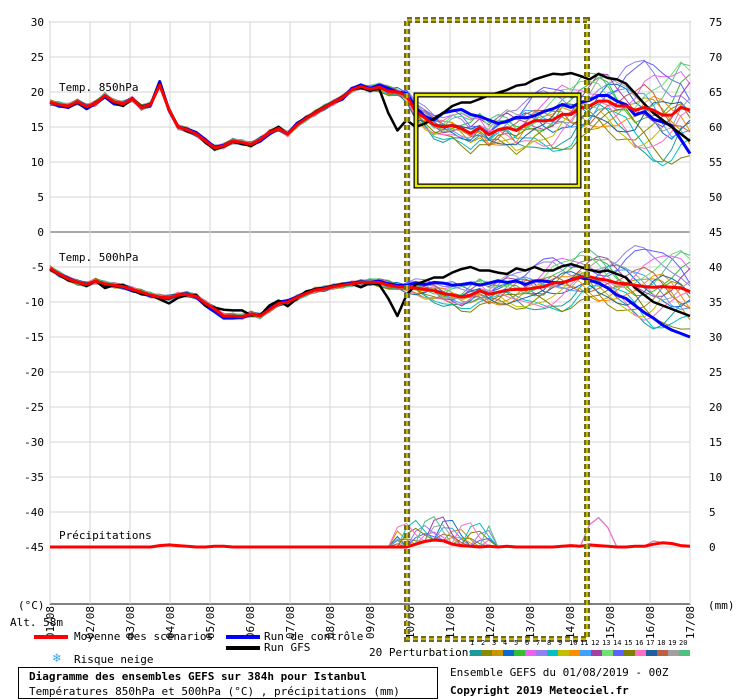  What do you see at coordinates (243, 637) in the screenshot?
I see `legend-control-swatch` at bounding box center [243, 637].